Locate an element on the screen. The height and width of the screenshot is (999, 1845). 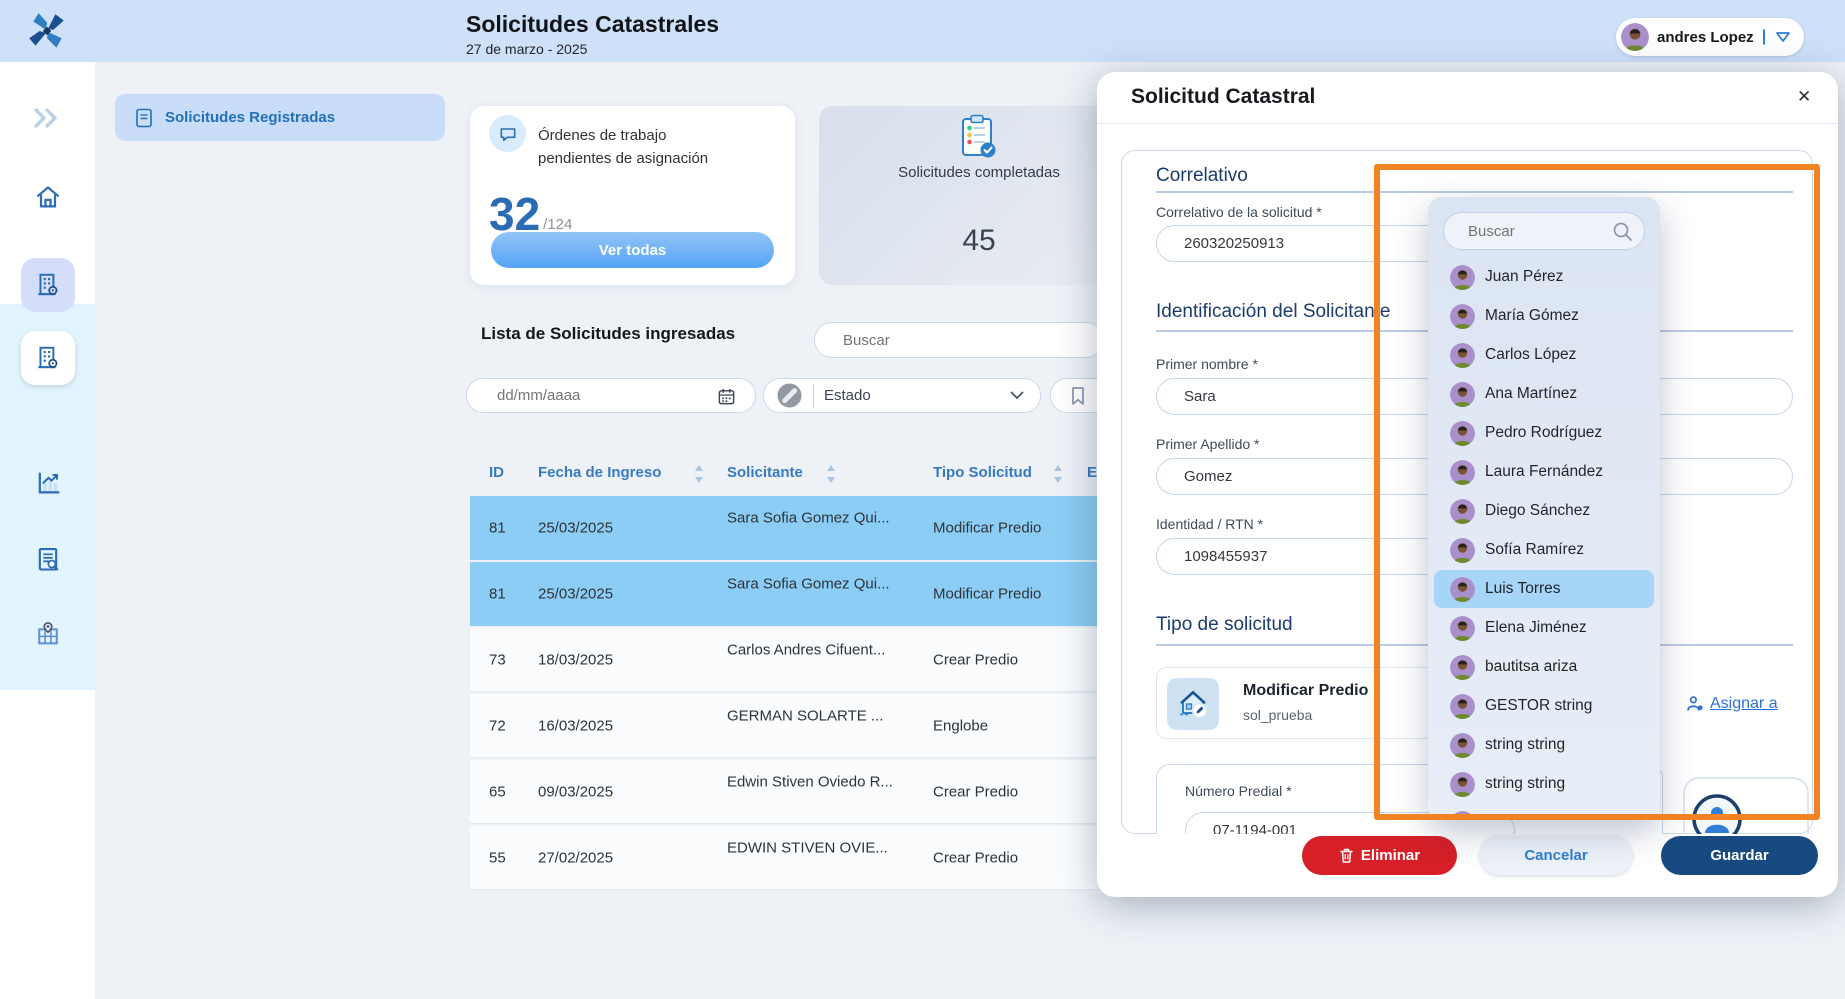
sidebar-item-mapa is located at coordinates (48, 636).